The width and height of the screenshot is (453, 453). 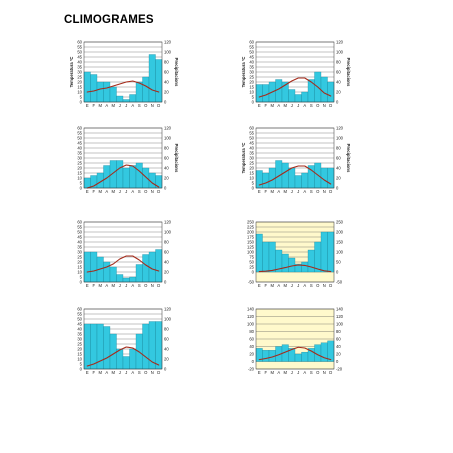 I want to click on month-label: N, so click(x=324, y=105).